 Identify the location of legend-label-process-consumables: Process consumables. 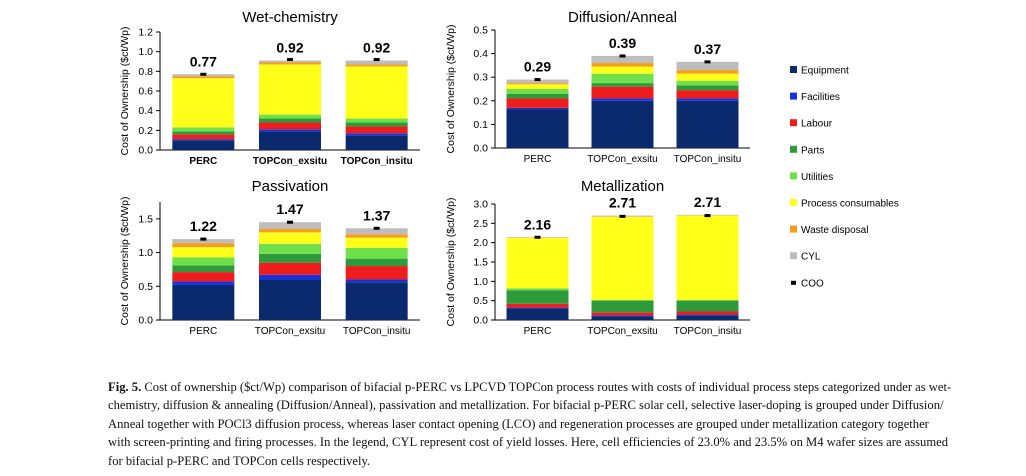
(850, 204).